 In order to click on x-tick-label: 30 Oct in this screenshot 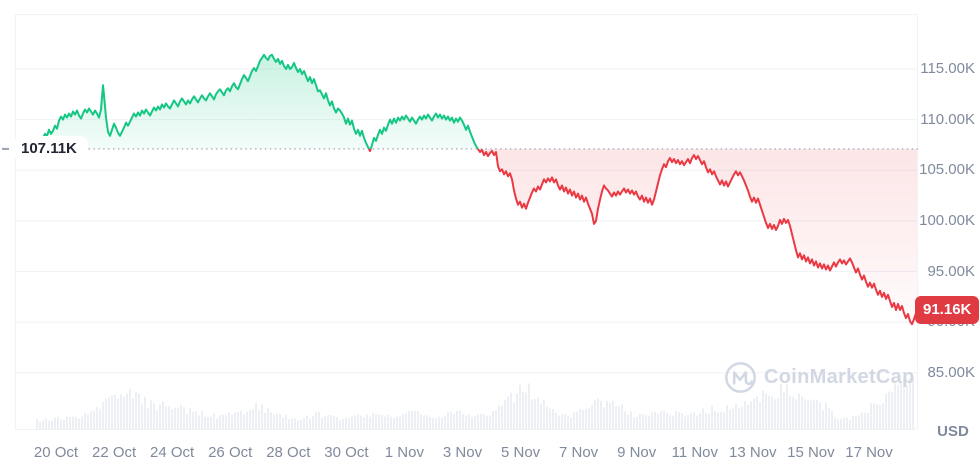, I will do `click(346, 452)`.